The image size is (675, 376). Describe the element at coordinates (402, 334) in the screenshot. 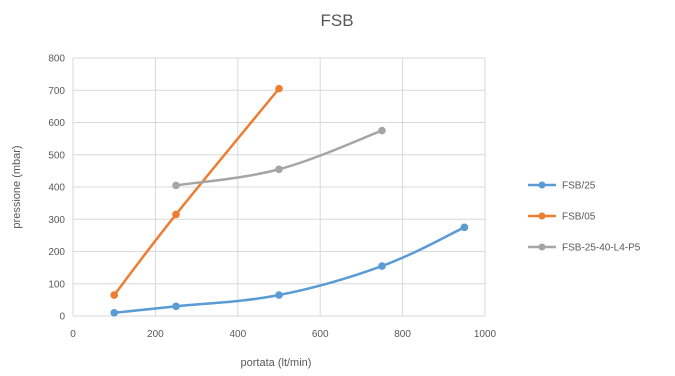

I see `x-tick-label: 800` at that location.